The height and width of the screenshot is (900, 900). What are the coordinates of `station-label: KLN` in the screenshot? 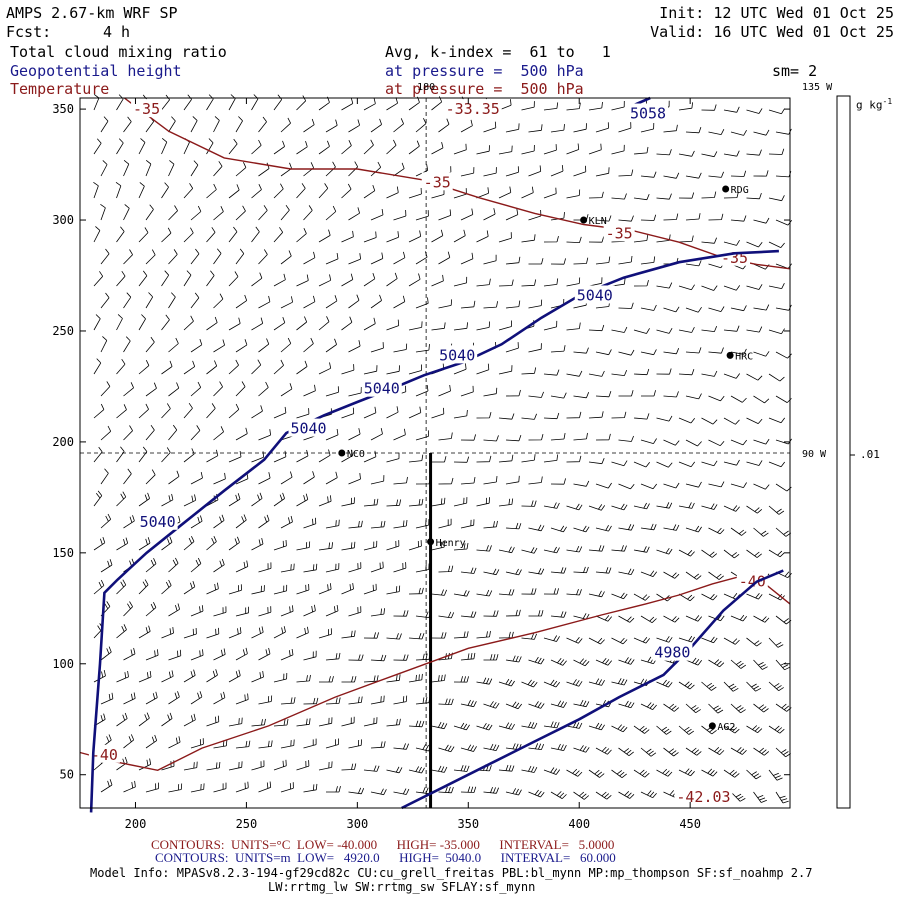 It's located at (598, 221).